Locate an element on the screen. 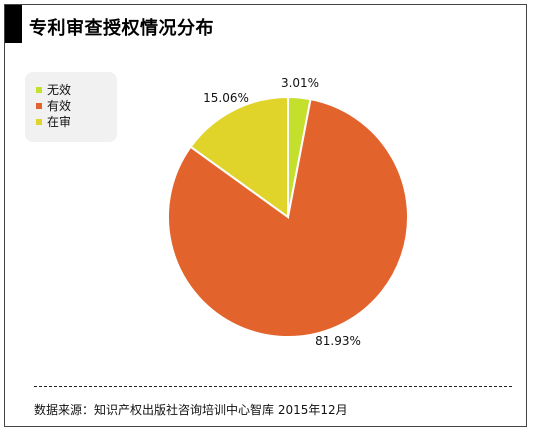  legend-item-invalid: 无效 is located at coordinates (53, 89).